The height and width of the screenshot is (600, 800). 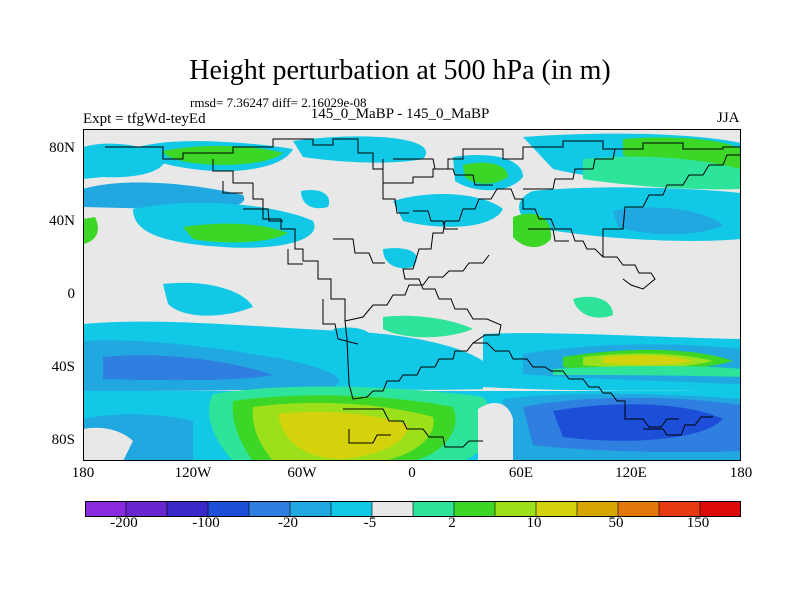 I want to click on colorbar-label-minus-20: -20, so click(x=288, y=523).